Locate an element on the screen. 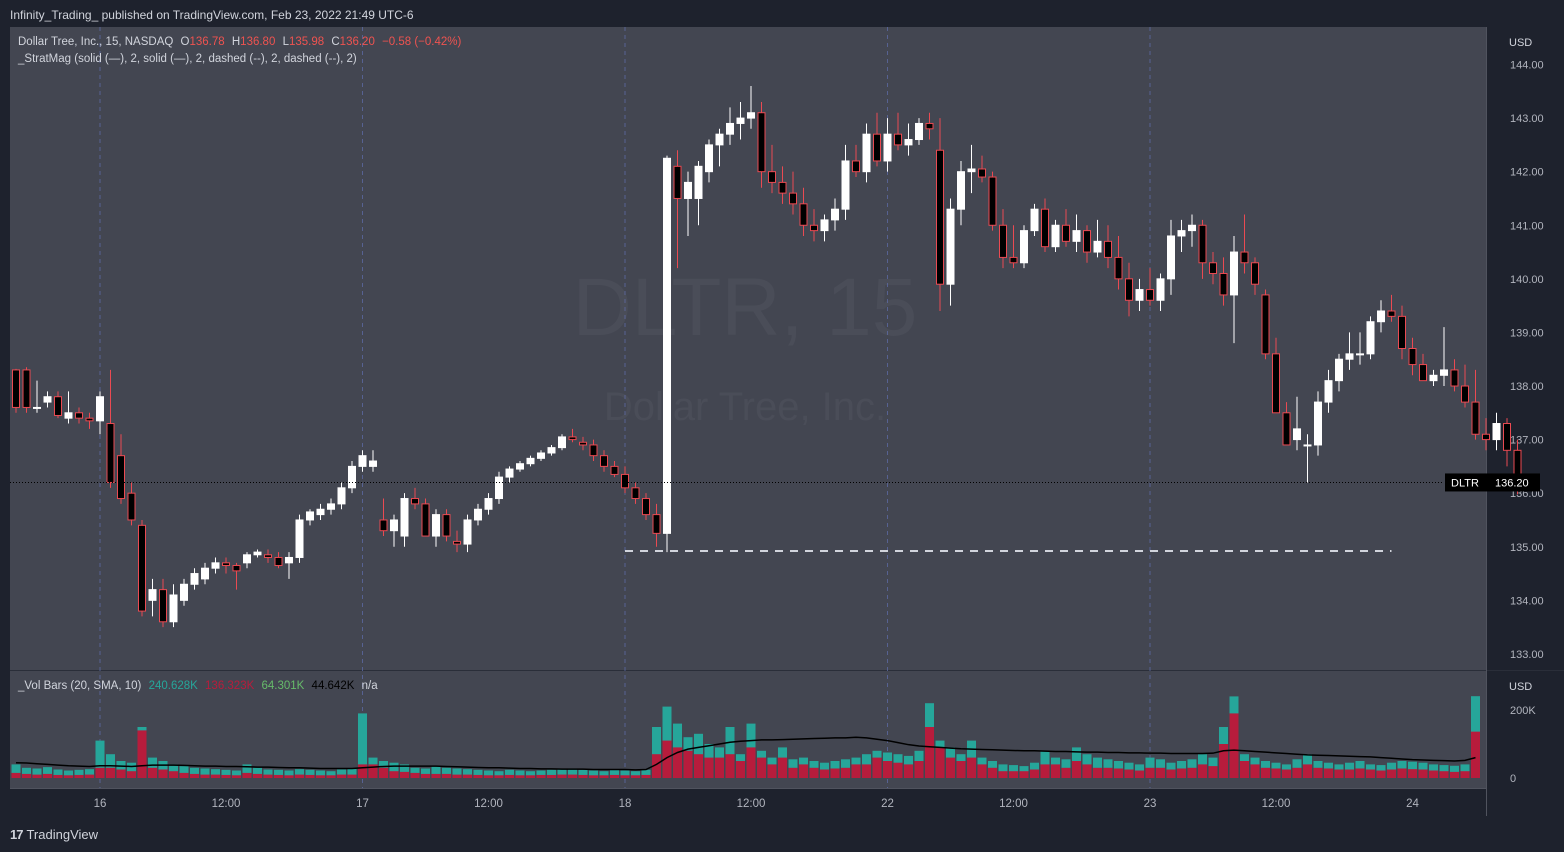 The width and height of the screenshot is (1564, 852). open-value: 136.78 is located at coordinates (207, 42).